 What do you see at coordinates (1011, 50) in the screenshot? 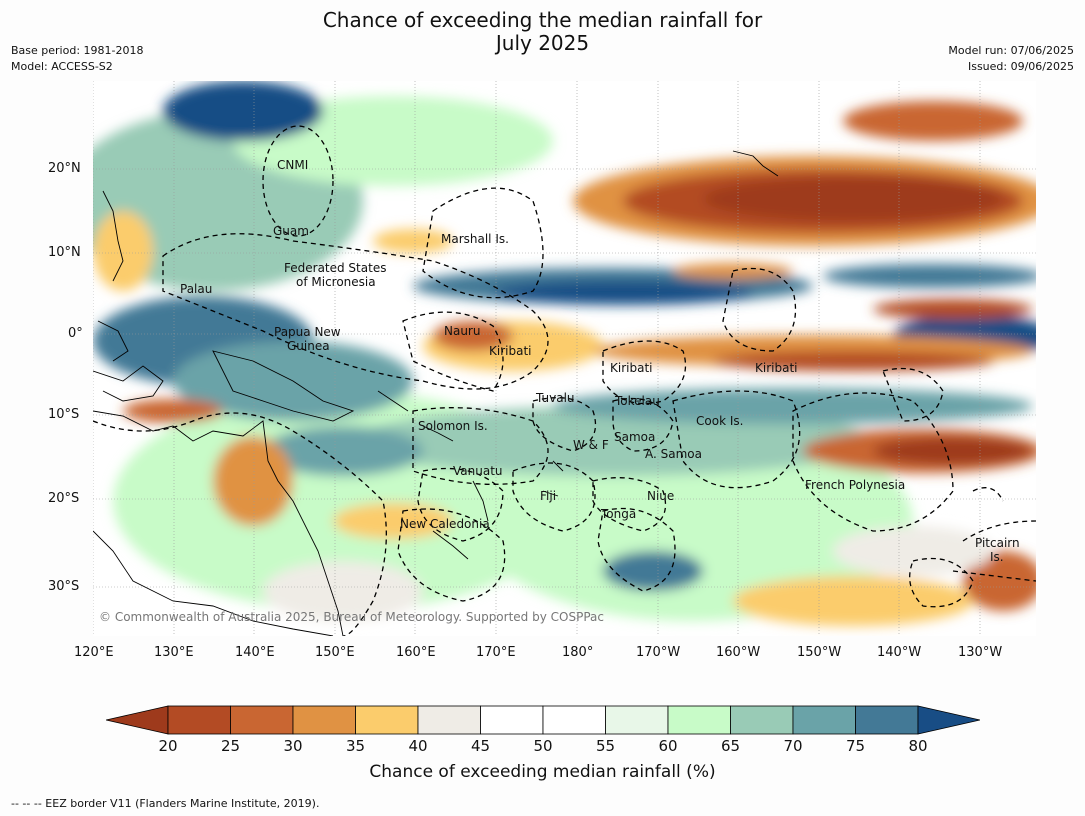
I see `model-run-text: Model run: 07/06/2025` at bounding box center [1011, 50].